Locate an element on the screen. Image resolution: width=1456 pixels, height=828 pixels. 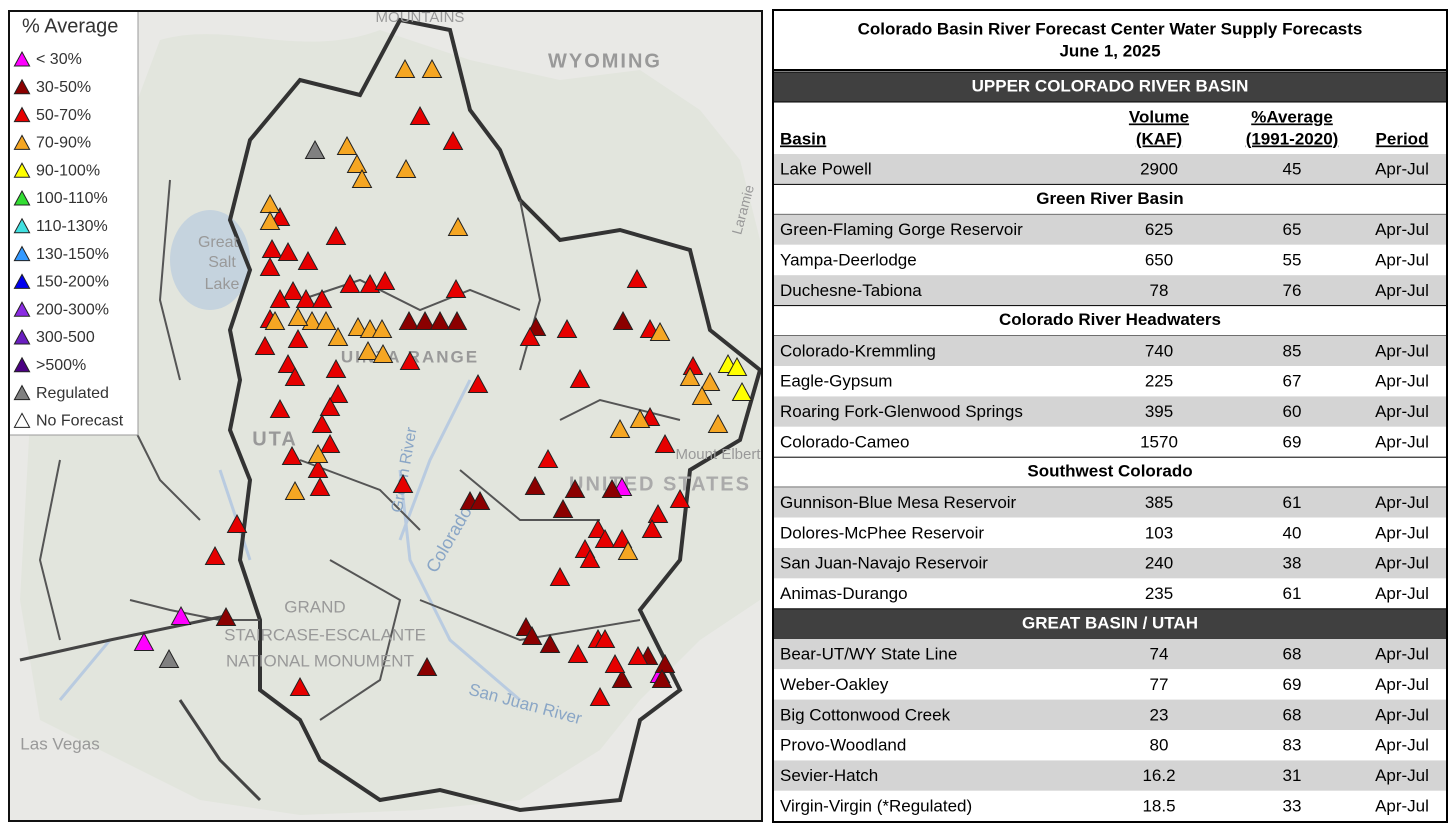
column-header: %Average is located at coordinates (1292, 116).